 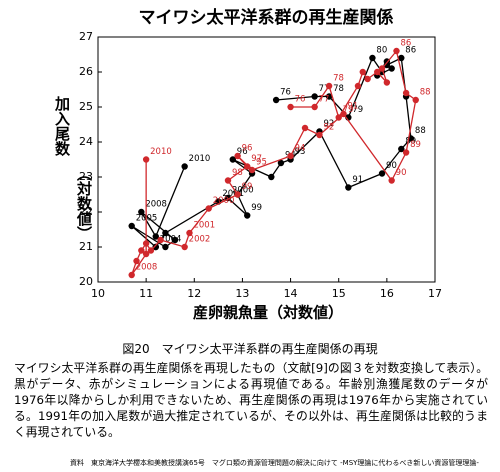 What do you see at coordinates (261, 163) in the screenshot?
I see `point-label: 95` at bounding box center [261, 163].